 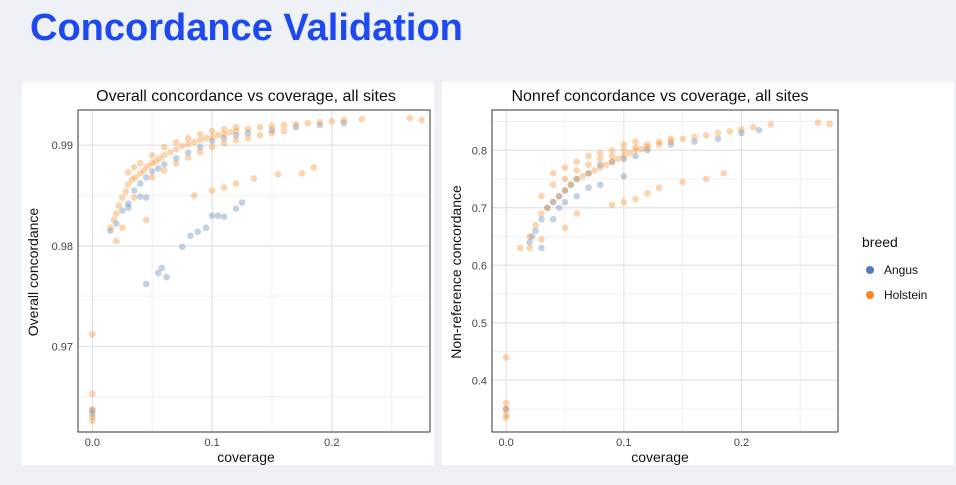 I want to click on legend: breed Angus Holstein, so click(x=894, y=268).